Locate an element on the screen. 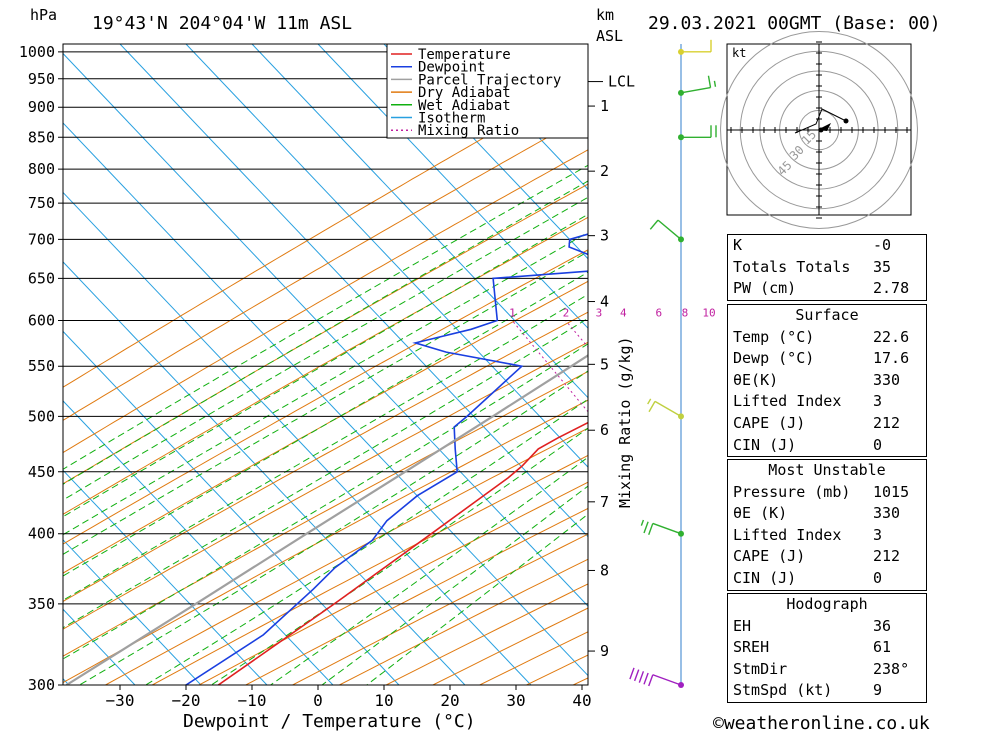 Image resolution: width=1000 pixels, height=733 pixels. surface-row: Temp (°C) 22.6 is located at coordinates (821, 336).